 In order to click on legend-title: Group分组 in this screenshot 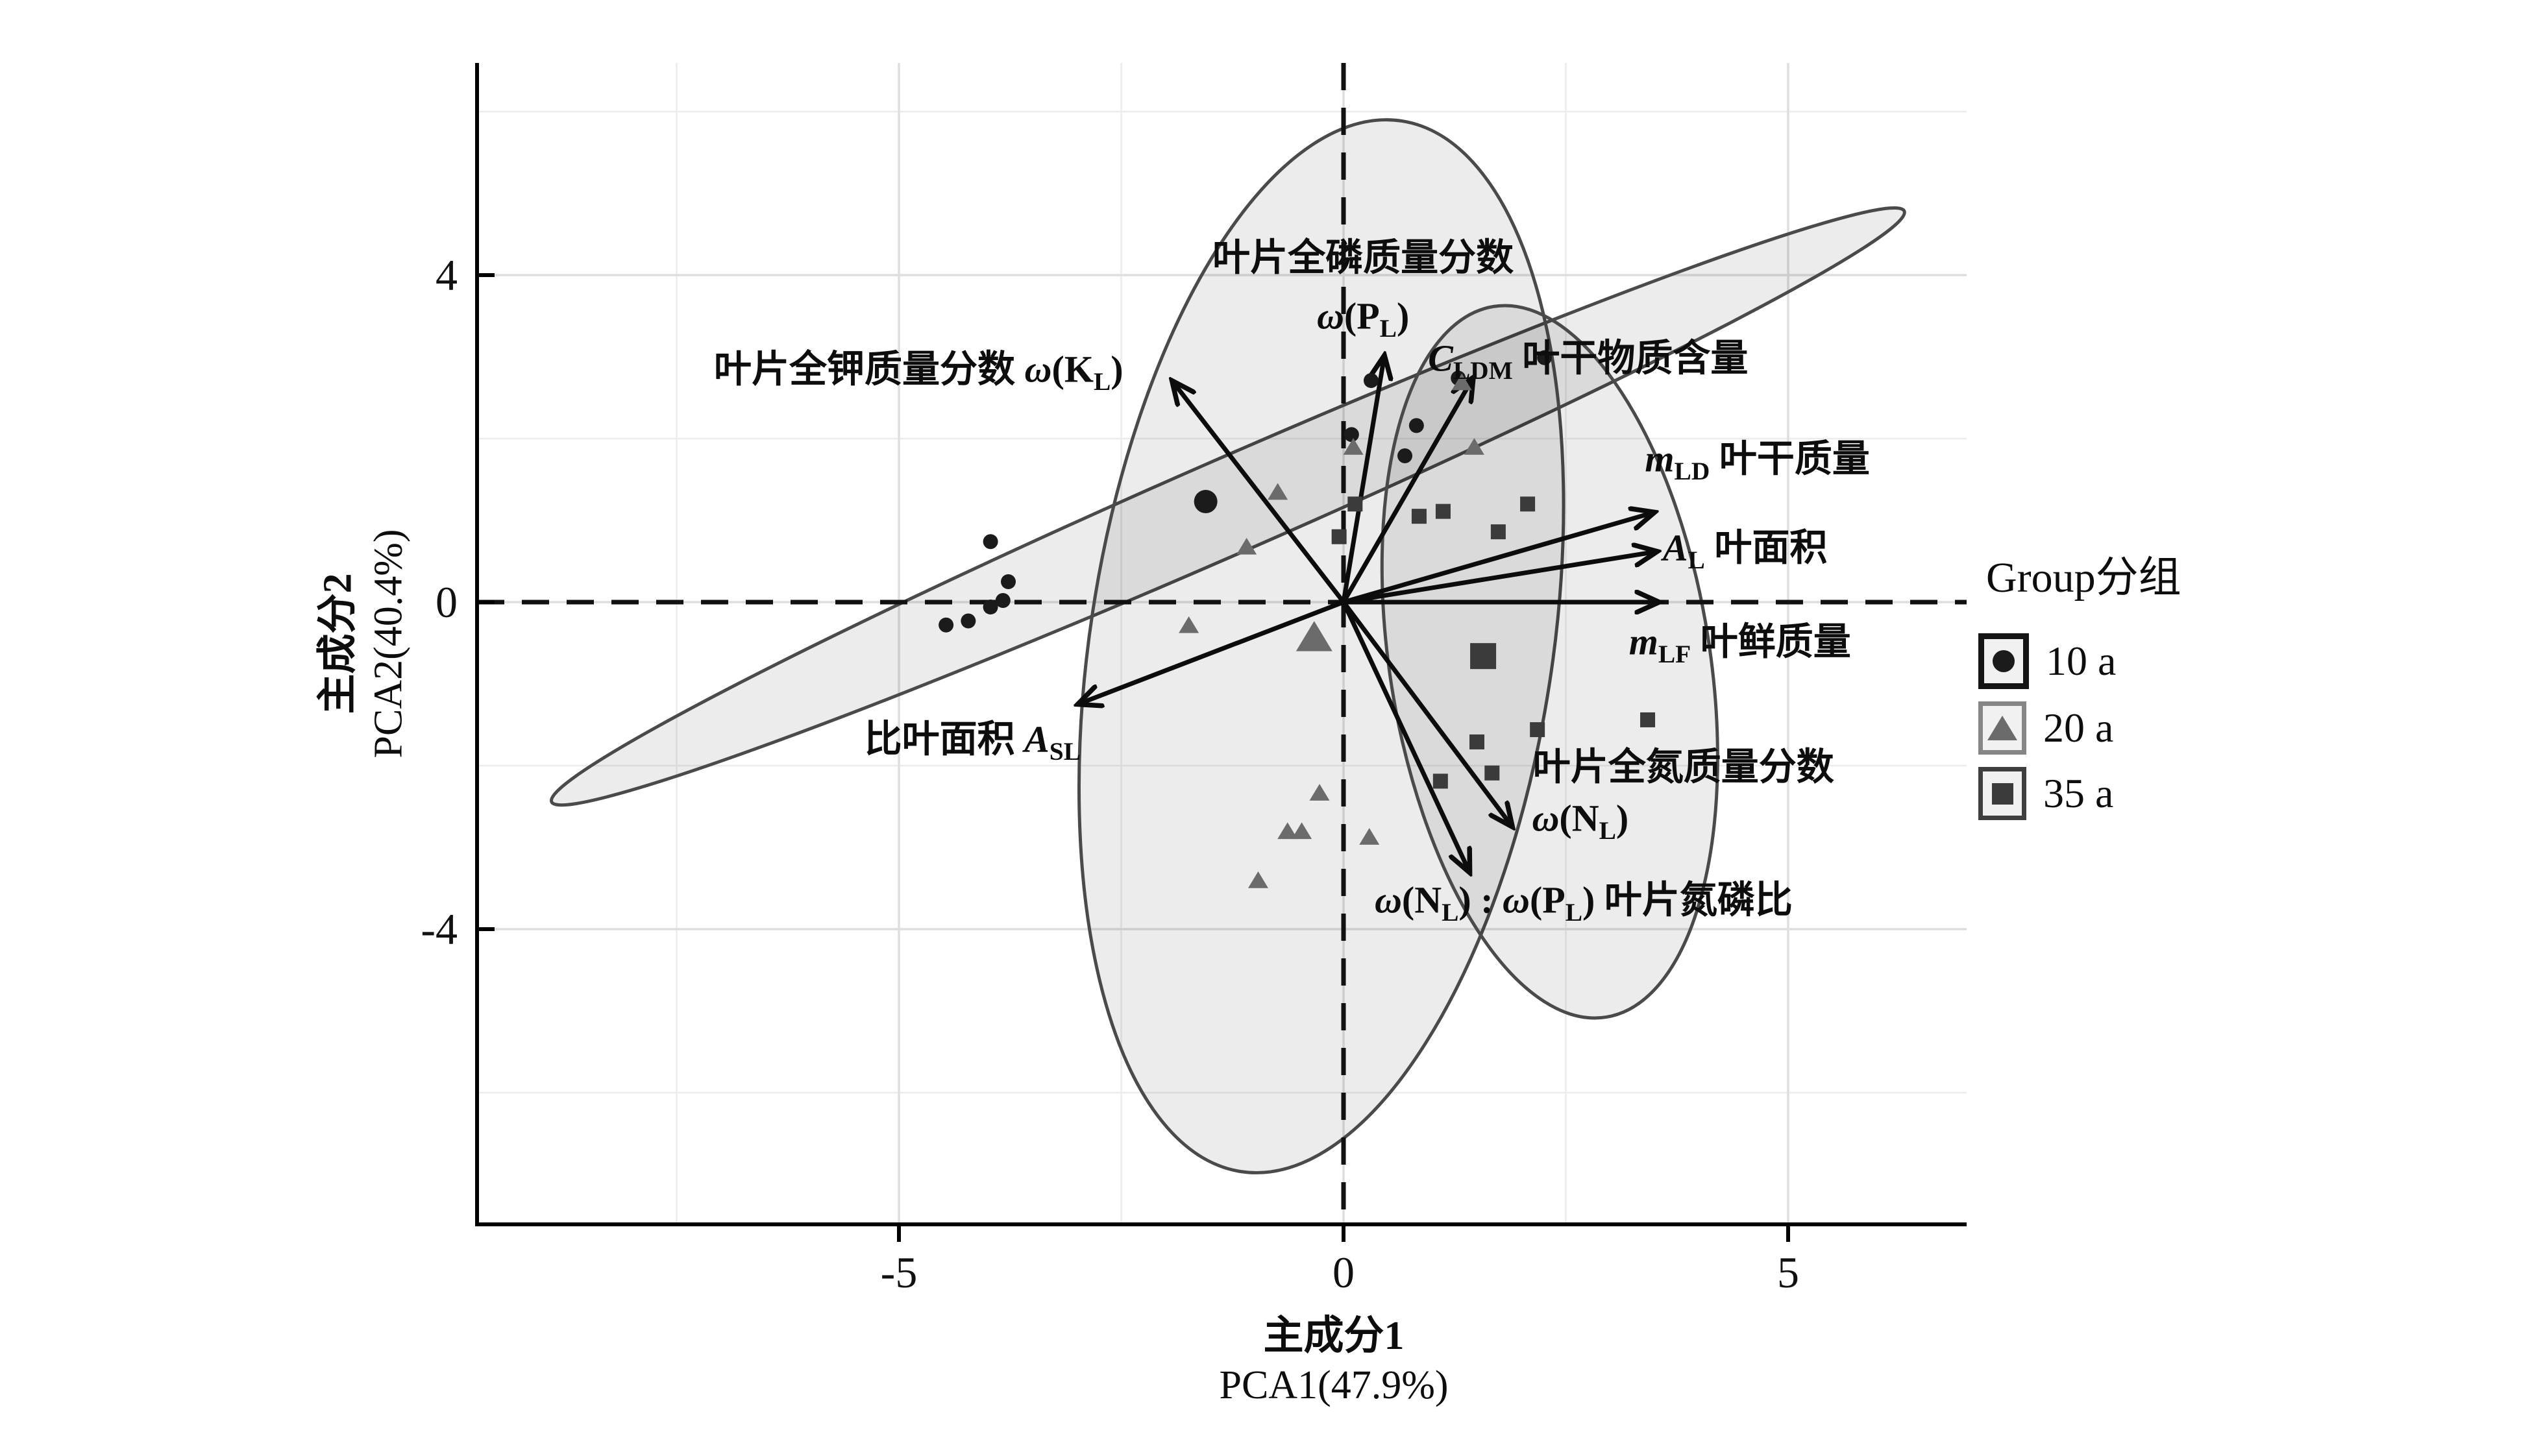, I will do `click(2083, 577)`.